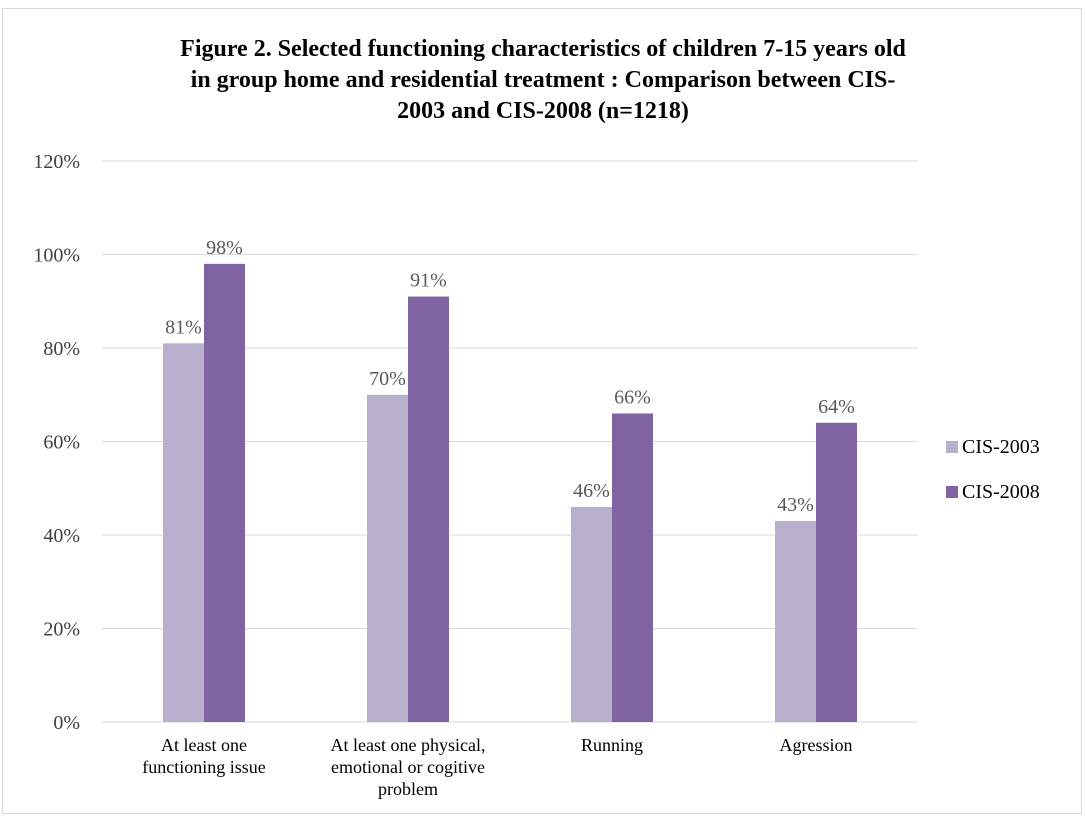 The height and width of the screenshot is (816, 1086). Describe the element at coordinates (632, 397) in the screenshot. I see `data-label: 66%` at that location.